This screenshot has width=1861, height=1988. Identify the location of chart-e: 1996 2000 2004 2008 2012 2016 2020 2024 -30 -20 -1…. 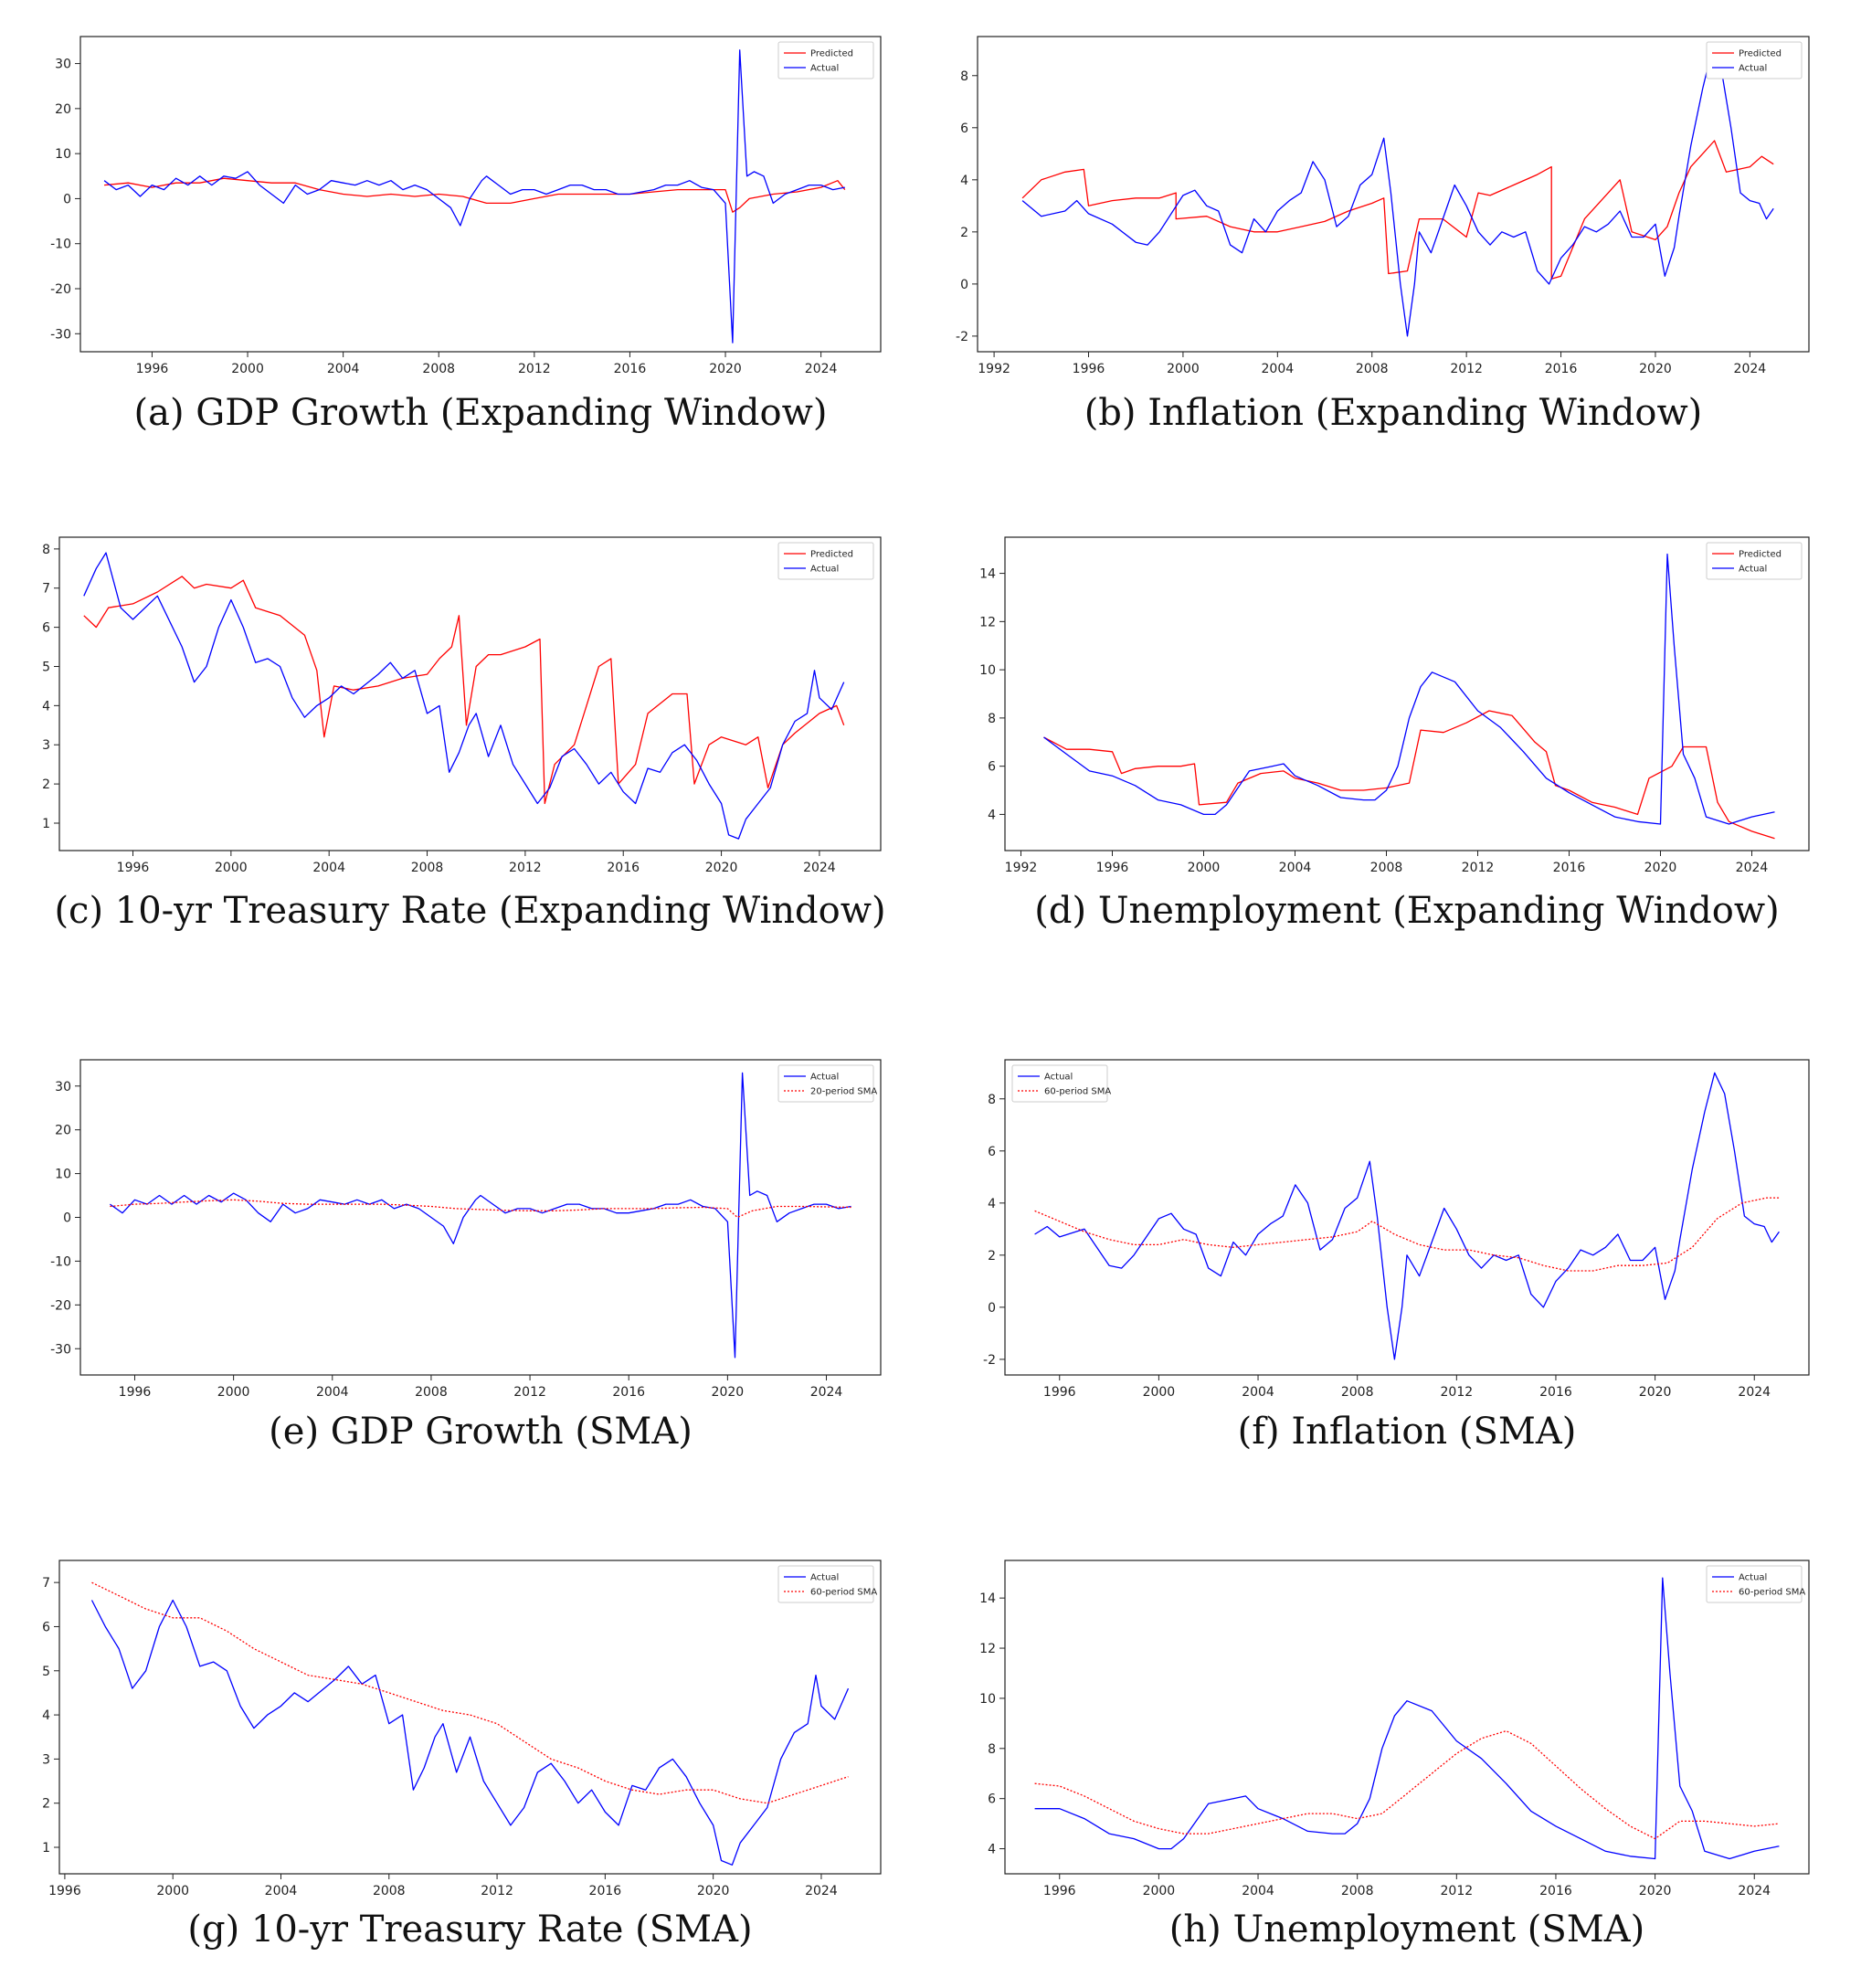
(466, 1256).